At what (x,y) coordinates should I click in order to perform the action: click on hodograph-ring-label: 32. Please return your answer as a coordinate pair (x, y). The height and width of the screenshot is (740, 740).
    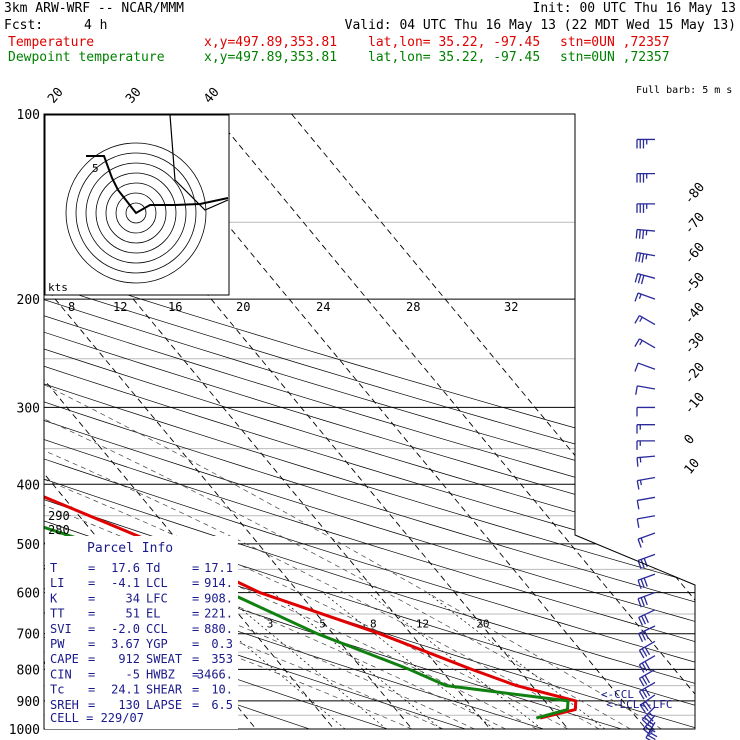
    Looking at the image, I should click on (511, 307).